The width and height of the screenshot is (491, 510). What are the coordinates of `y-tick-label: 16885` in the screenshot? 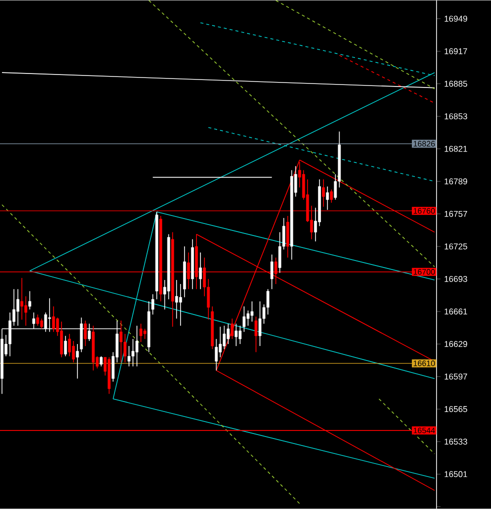 It's located at (455, 83).